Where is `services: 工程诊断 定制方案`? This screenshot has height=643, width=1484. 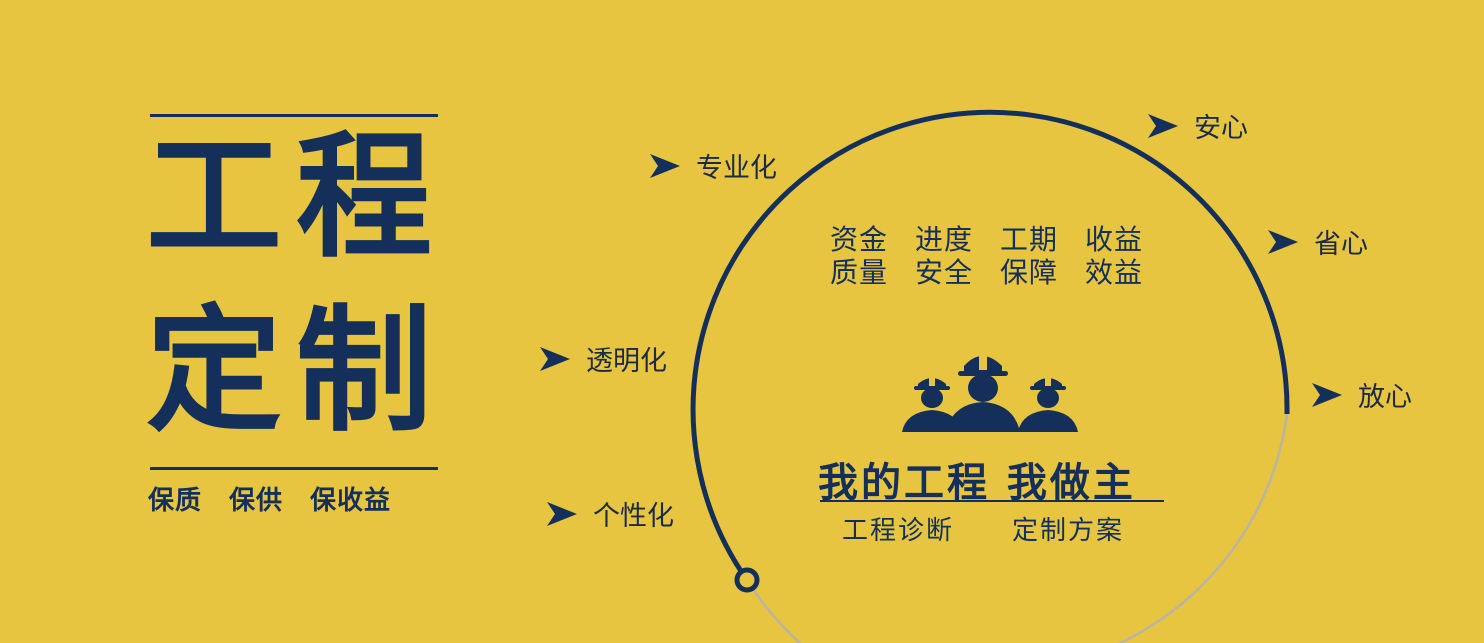
services: 工程诊断 定制方案 is located at coordinates (983, 528).